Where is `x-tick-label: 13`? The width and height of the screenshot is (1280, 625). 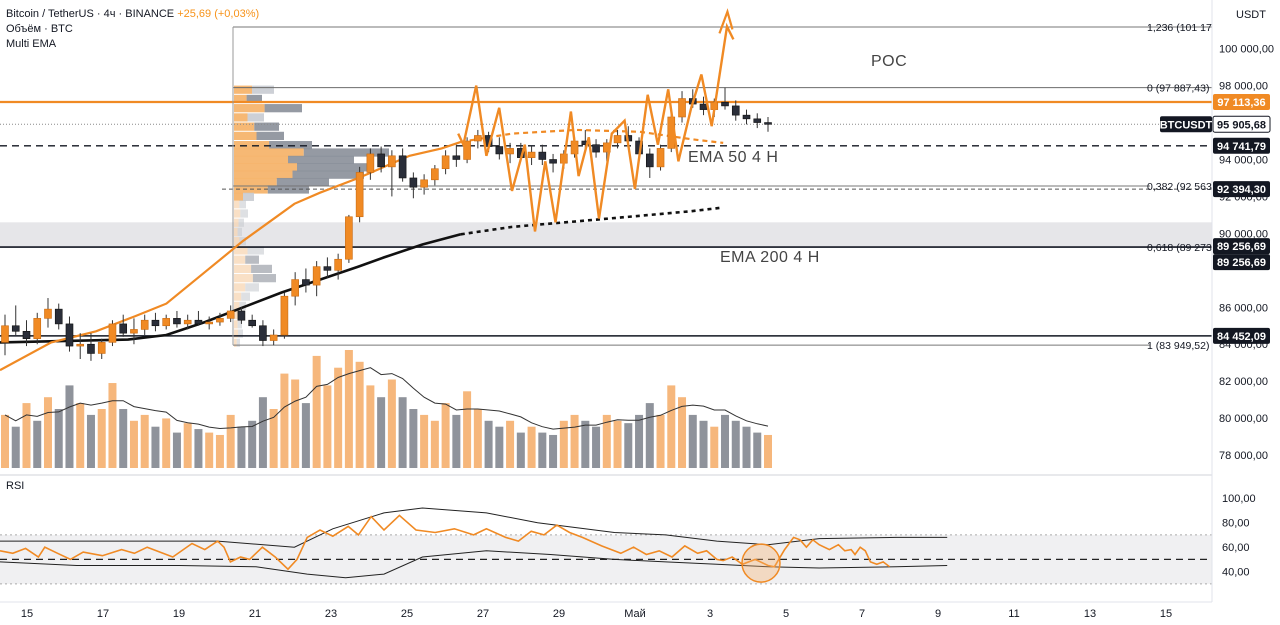
x-tick-label: 13 is located at coordinates (1090, 614).